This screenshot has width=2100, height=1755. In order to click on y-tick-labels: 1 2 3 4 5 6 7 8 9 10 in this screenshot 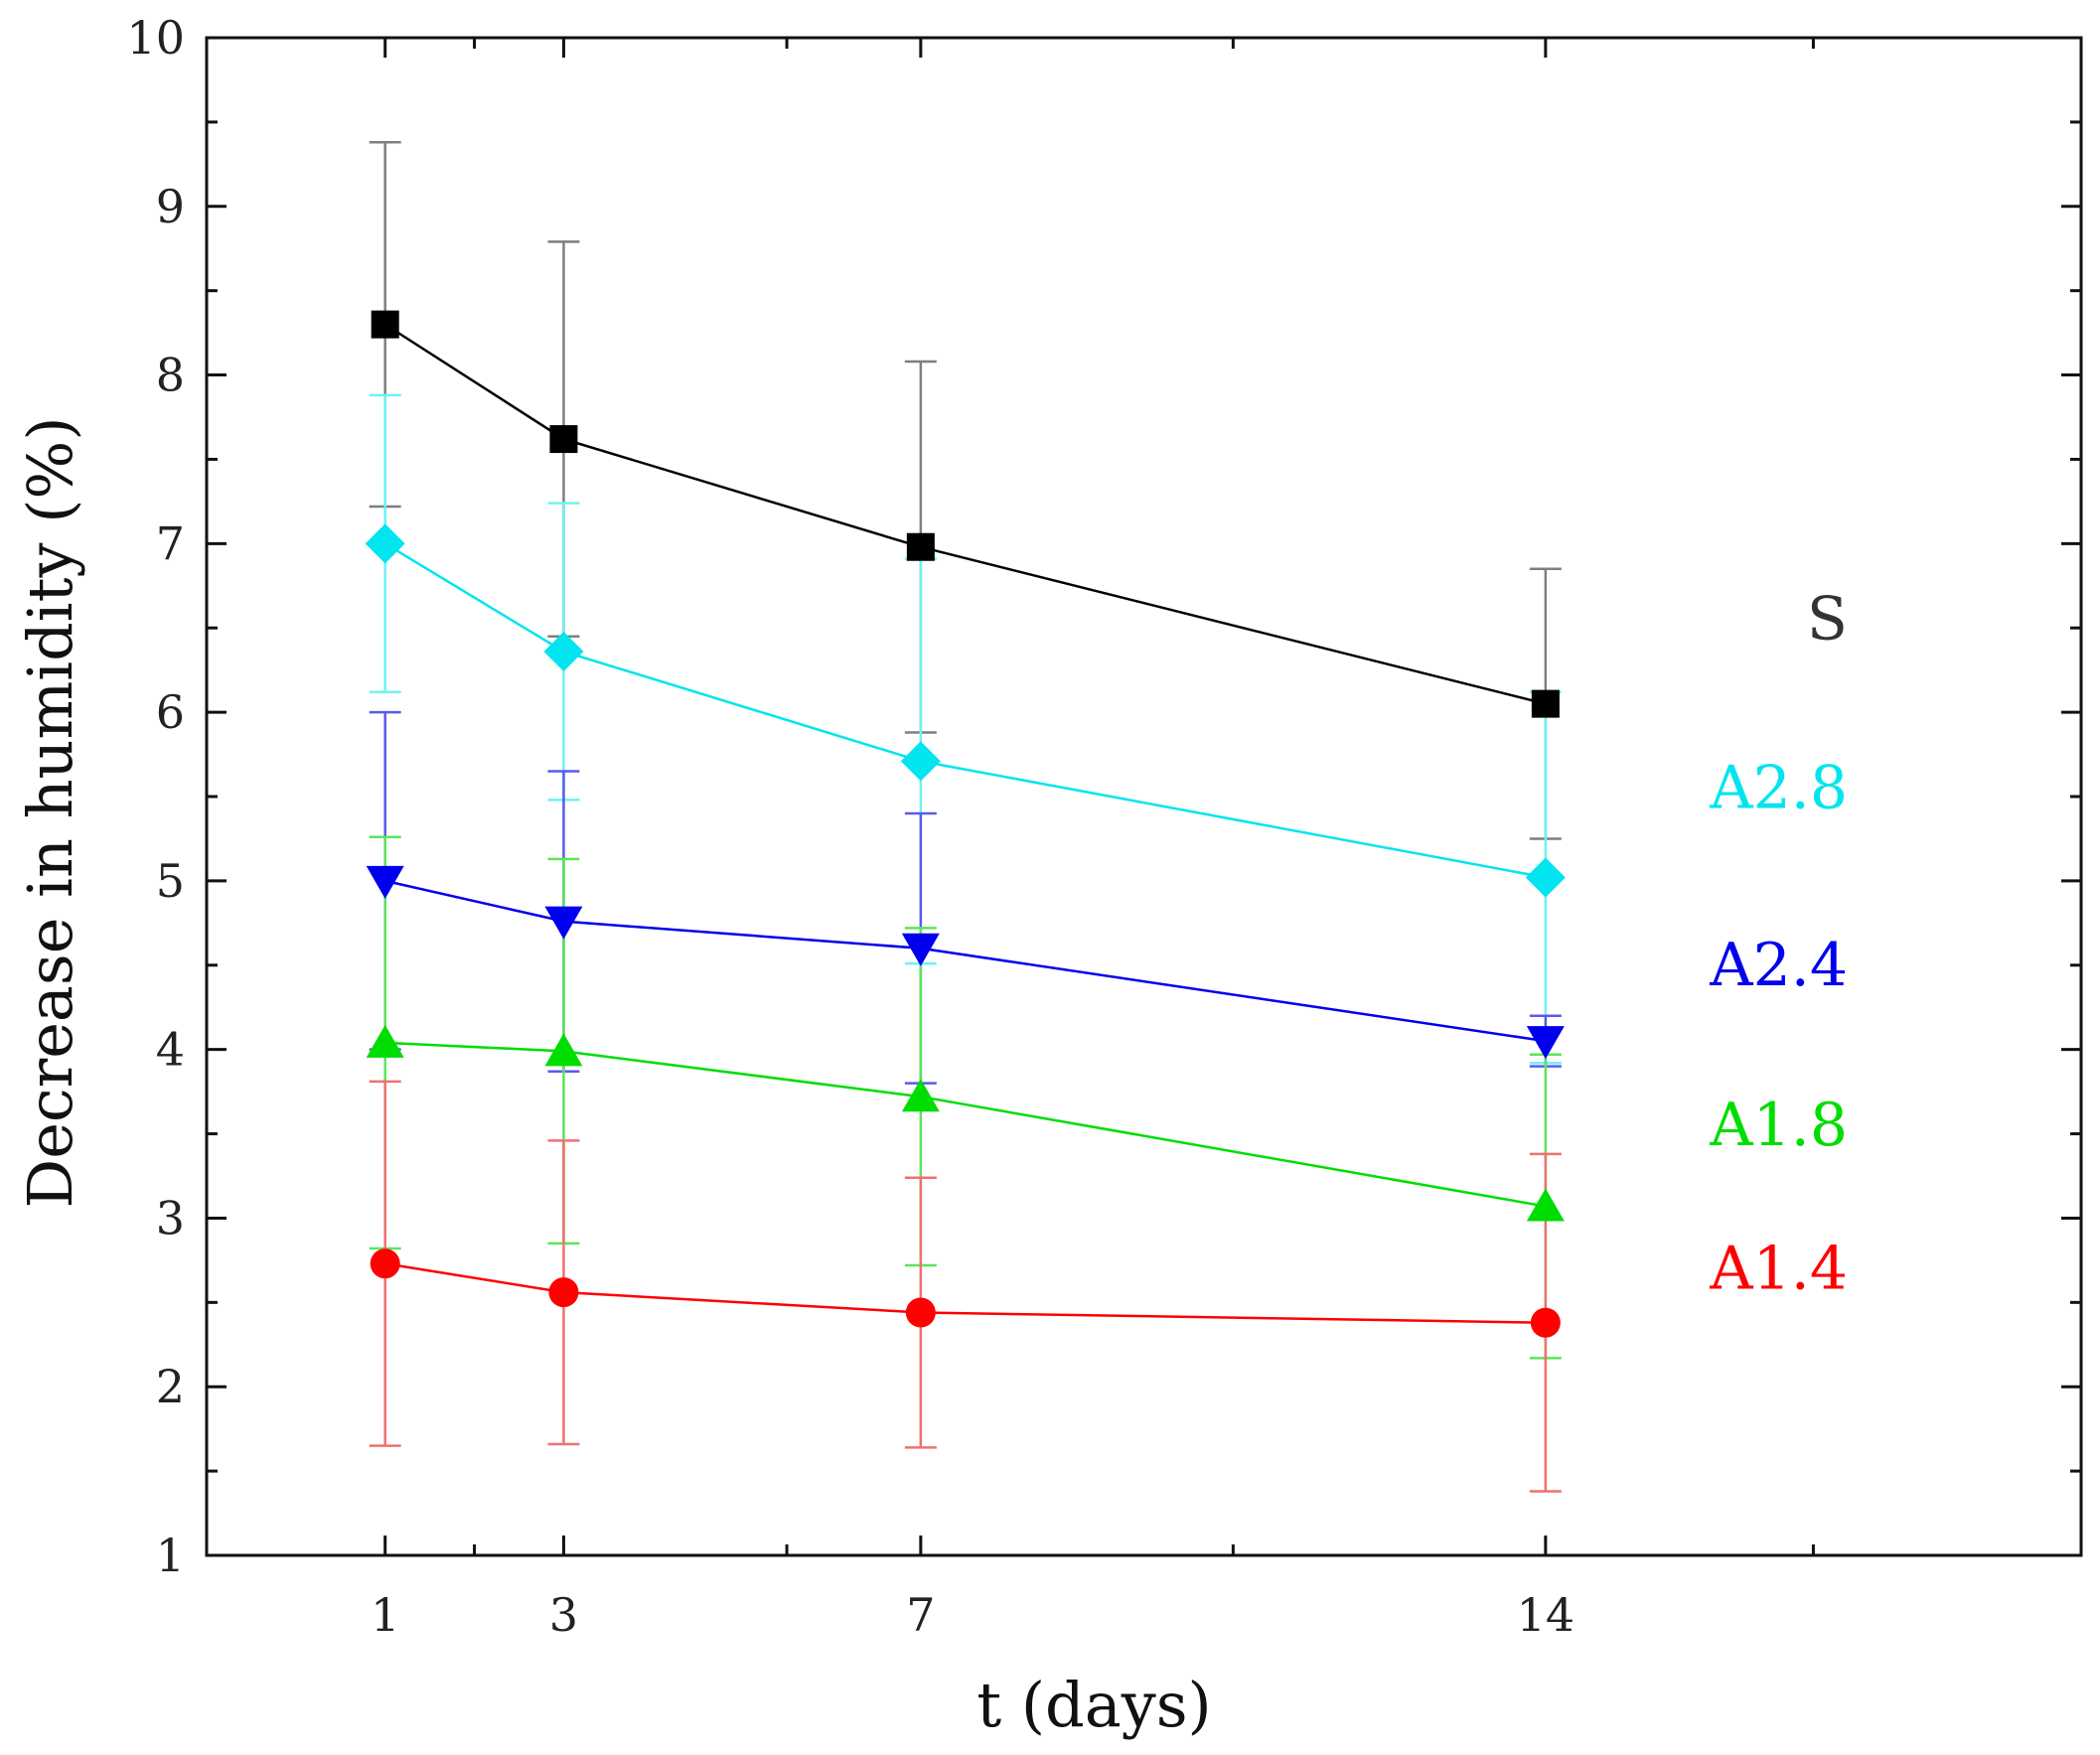, I will do `click(155, 796)`.